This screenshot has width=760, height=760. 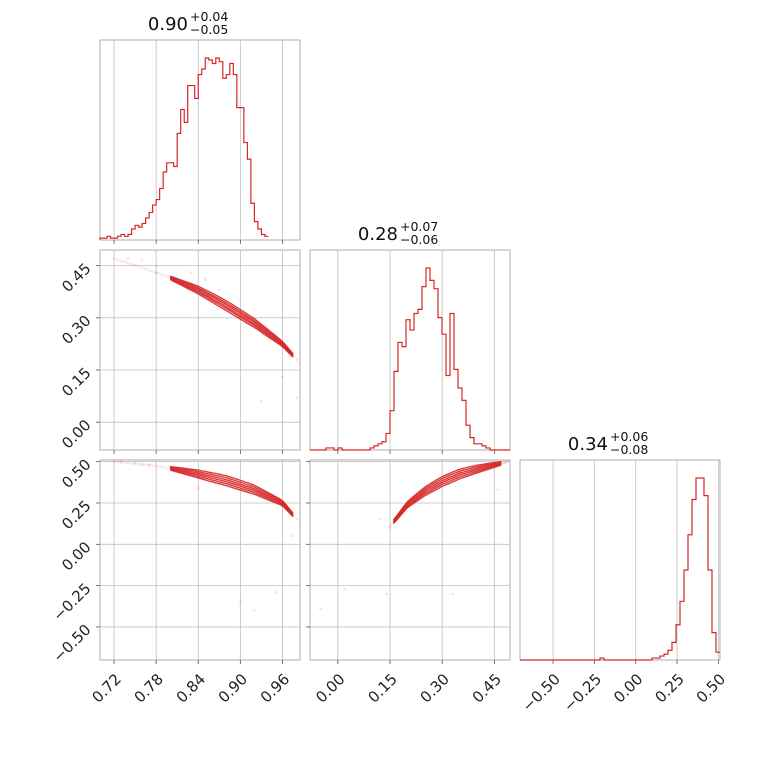 I want to click on param-title-minus: −0.08, so click(x=629, y=449).